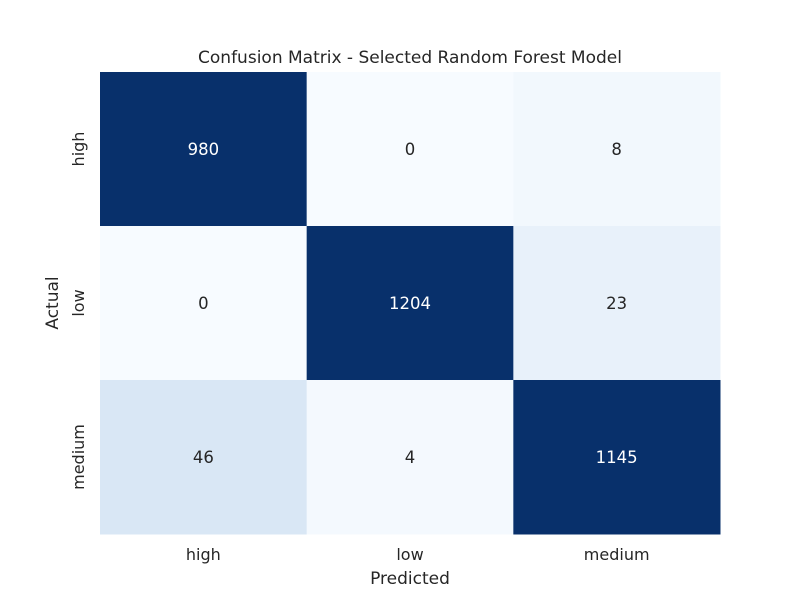 The height and width of the screenshot is (600, 800). I want to click on cell-value-label: 980, so click(204, 149).